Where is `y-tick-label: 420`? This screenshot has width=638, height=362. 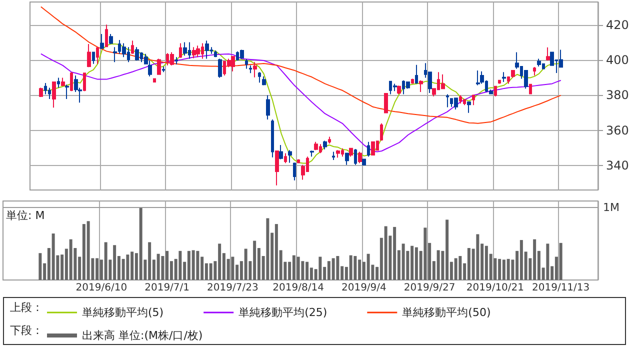
y-tick-label: 420 is located at coordinates (617, 25).